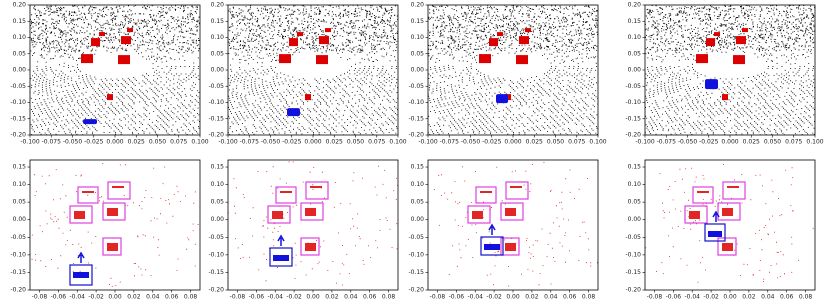 Image resolution: width=830 pixels, height=305 pixels. I want to click on empty-center, so click(513, 66).